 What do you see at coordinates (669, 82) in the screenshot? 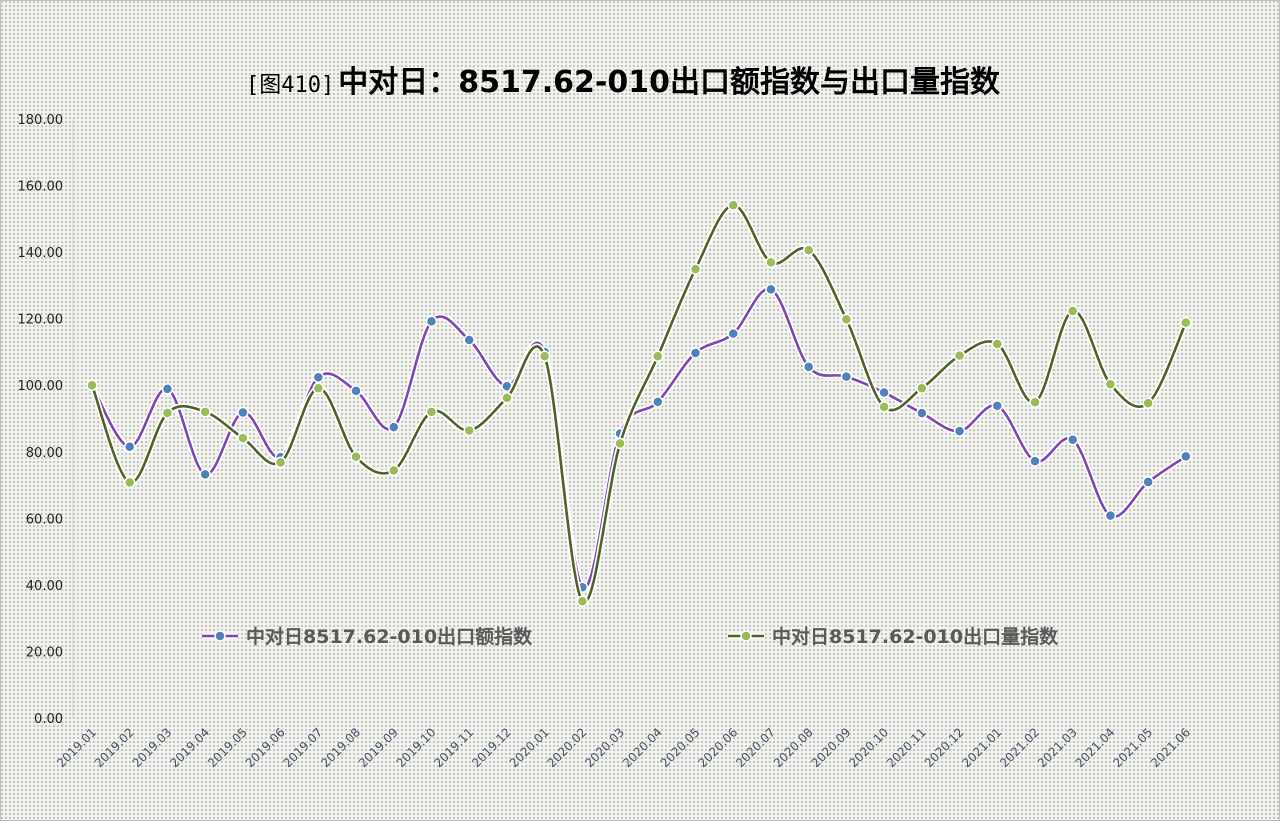
I see `chart-title-main: 中对日：8517.62-010出口额指数与出口量指数` at bounding box center [669, 82].